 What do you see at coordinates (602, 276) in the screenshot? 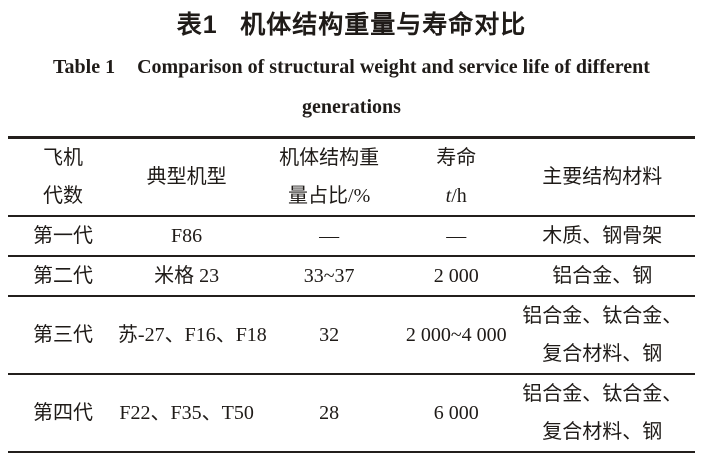
I see `cell-materials: 铝合金、钢` at bounding box center [602, 276].